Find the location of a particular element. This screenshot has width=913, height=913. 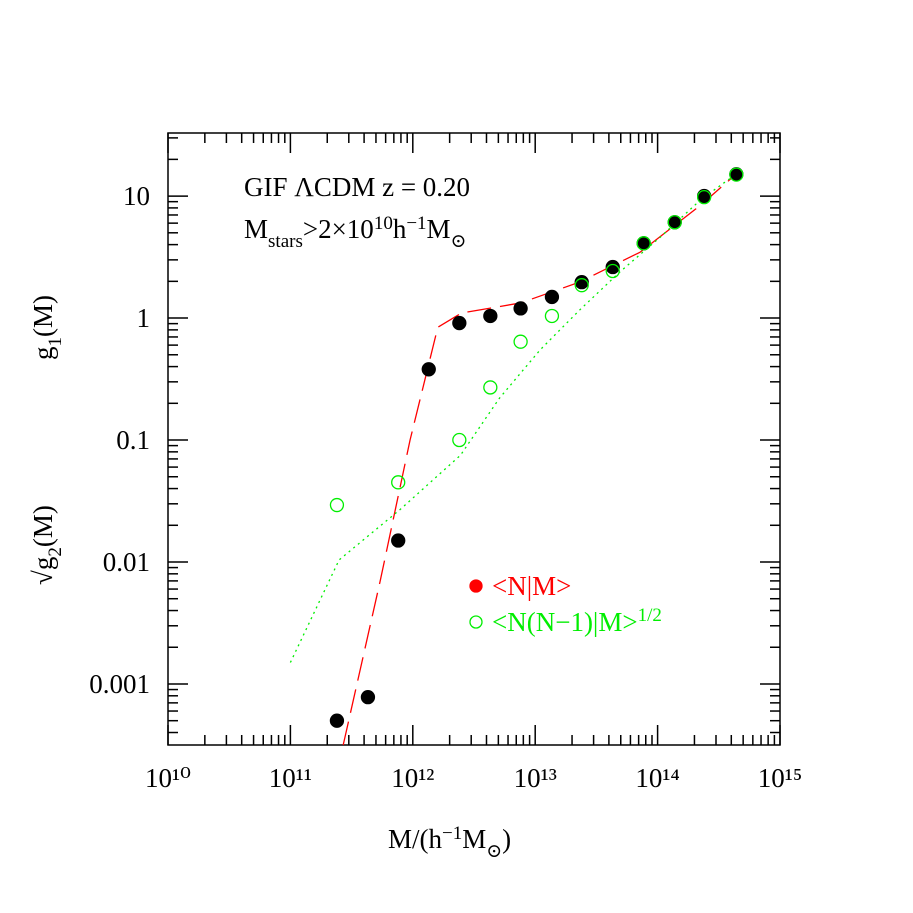

y-tick-label: 0.1 is located at coordinates (133, 440).